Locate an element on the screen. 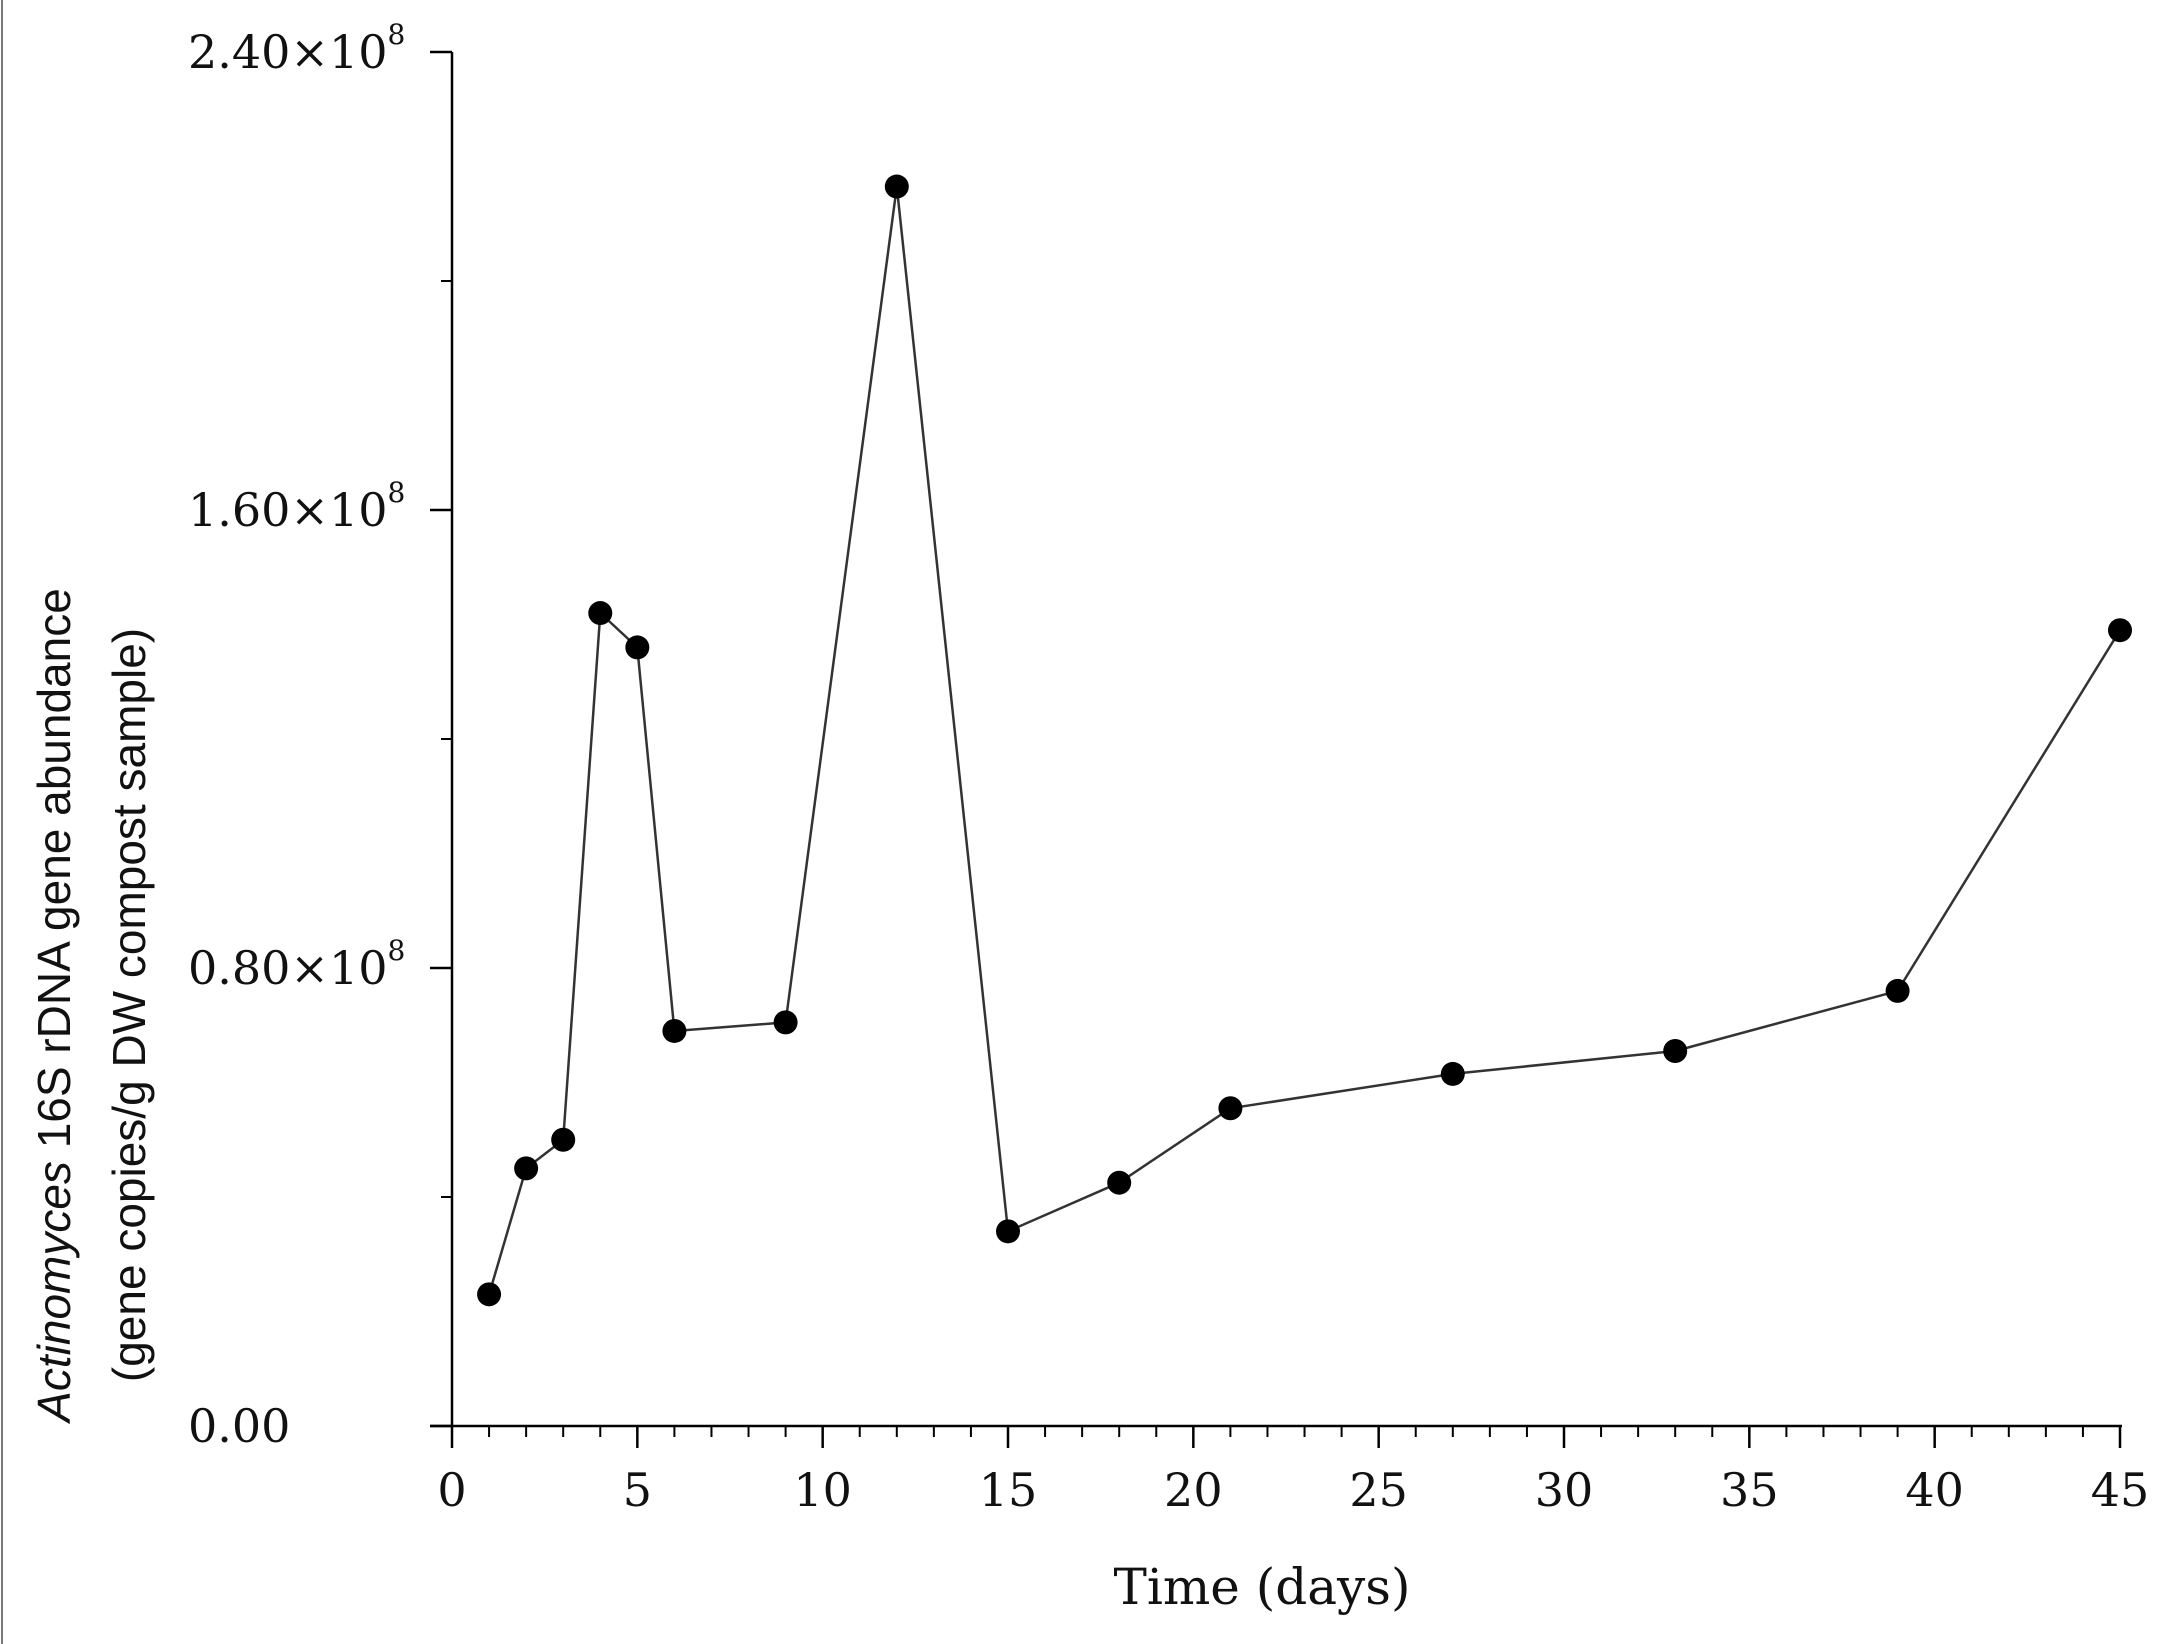  y-tick-label: 2.40×10⁸ is located at coordinates (296, 48).